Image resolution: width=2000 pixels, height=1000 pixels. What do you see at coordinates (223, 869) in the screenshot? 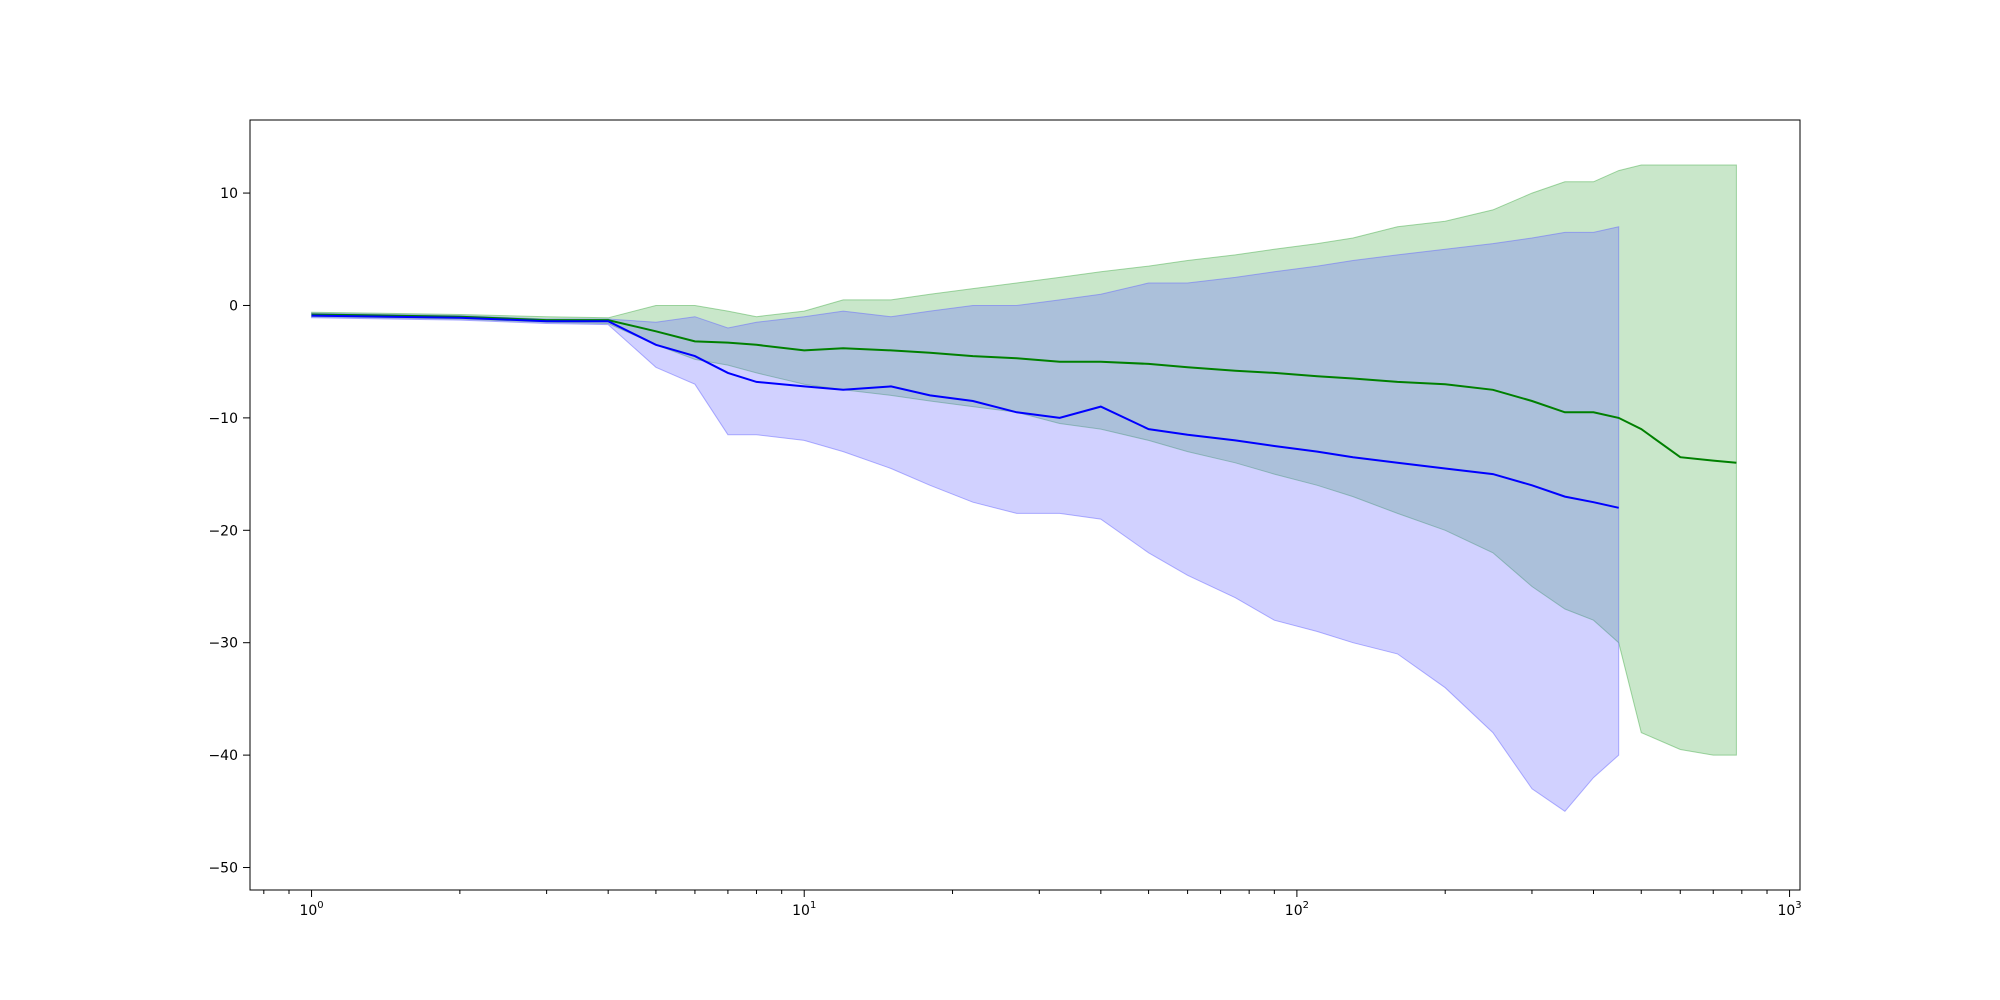
I see `y-tick-label: −50` at bounding box center [223, 869].